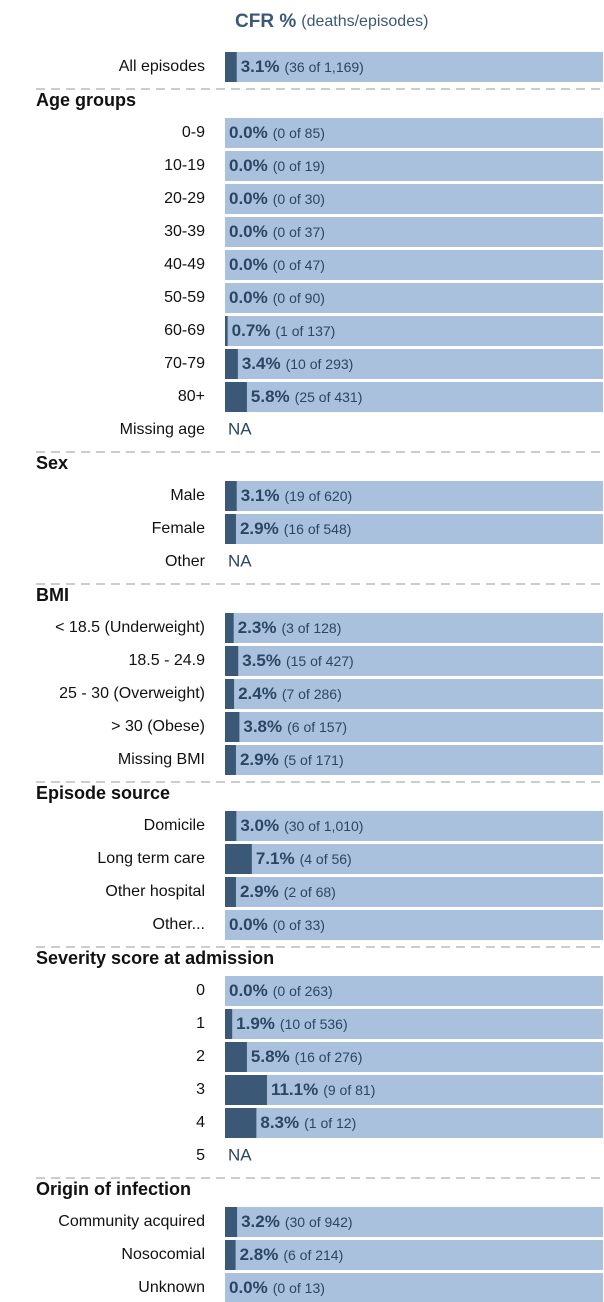 The width and height of the screenshot is (604, 1302). What do you see at coordinates (167, 660) in the screenshot?
I see `row-label: 18.5 - 24.9` at bounding box center [167, 660].